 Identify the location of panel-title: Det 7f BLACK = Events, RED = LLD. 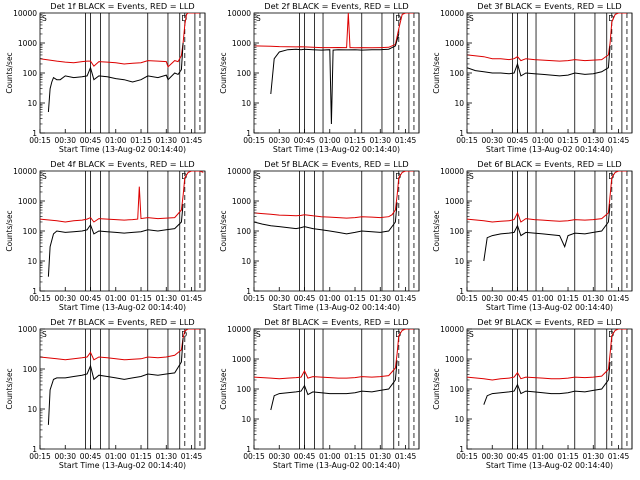
(122, 322).